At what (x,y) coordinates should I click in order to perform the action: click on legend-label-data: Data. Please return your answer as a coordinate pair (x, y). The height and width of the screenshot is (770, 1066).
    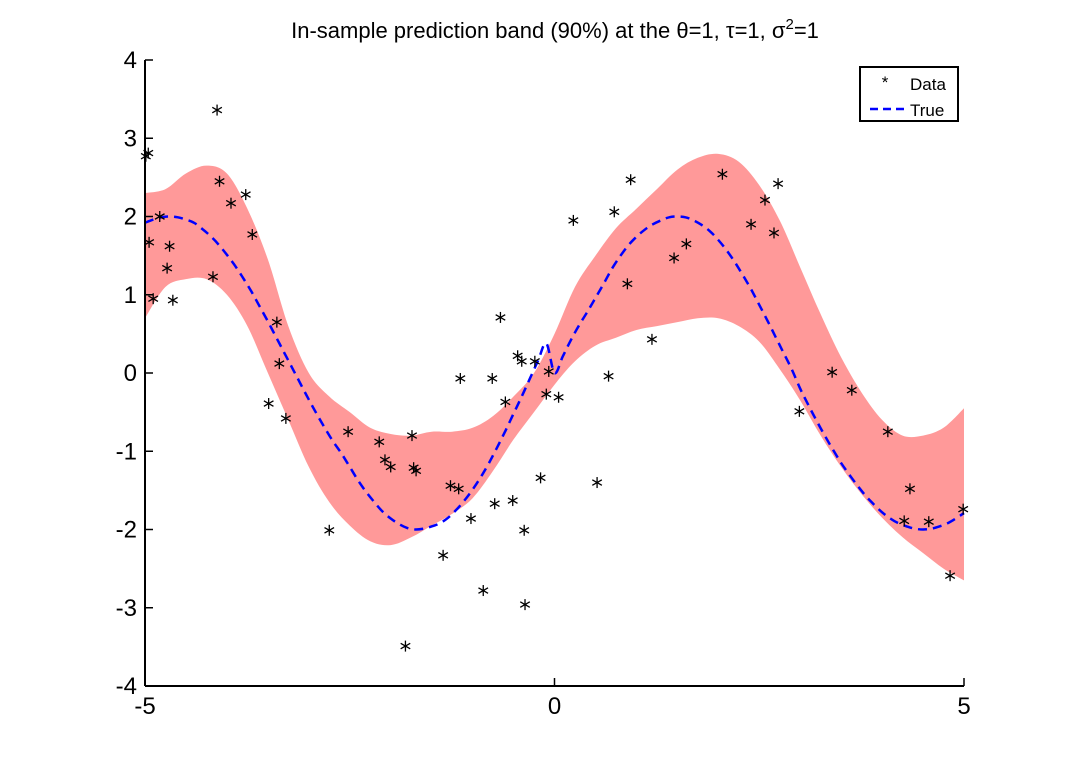
    Looking at the image, I should click on (928, 84).